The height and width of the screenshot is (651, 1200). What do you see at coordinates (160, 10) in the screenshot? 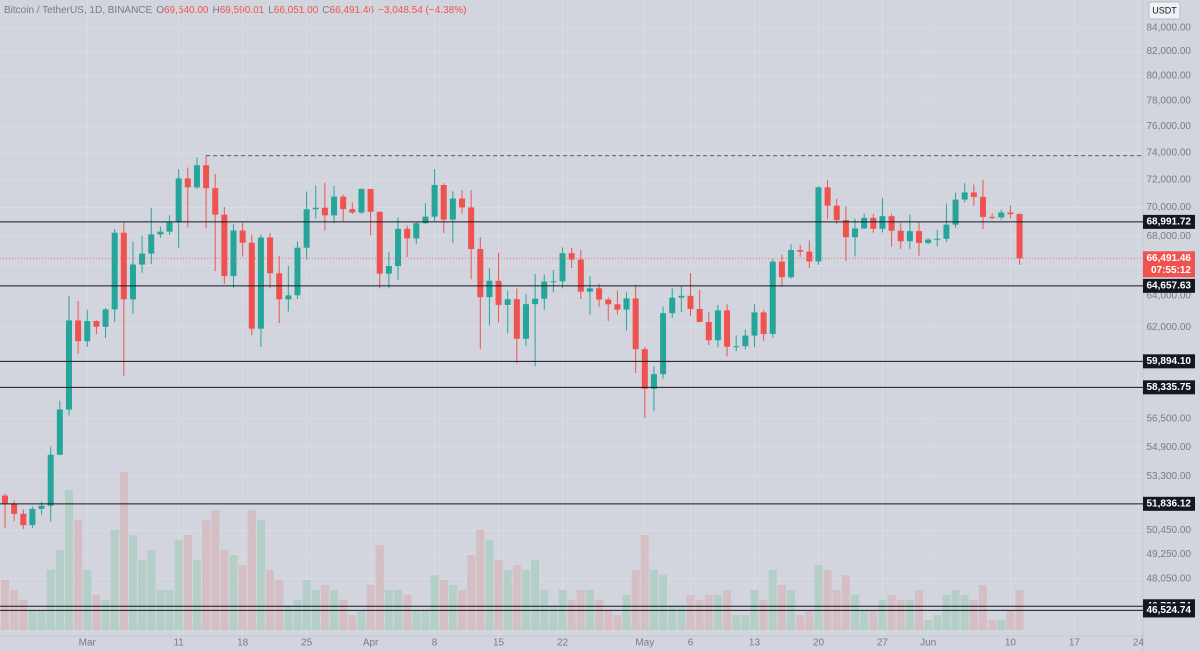
I see `ohlc-key: O` at bounding box center [160, 10].